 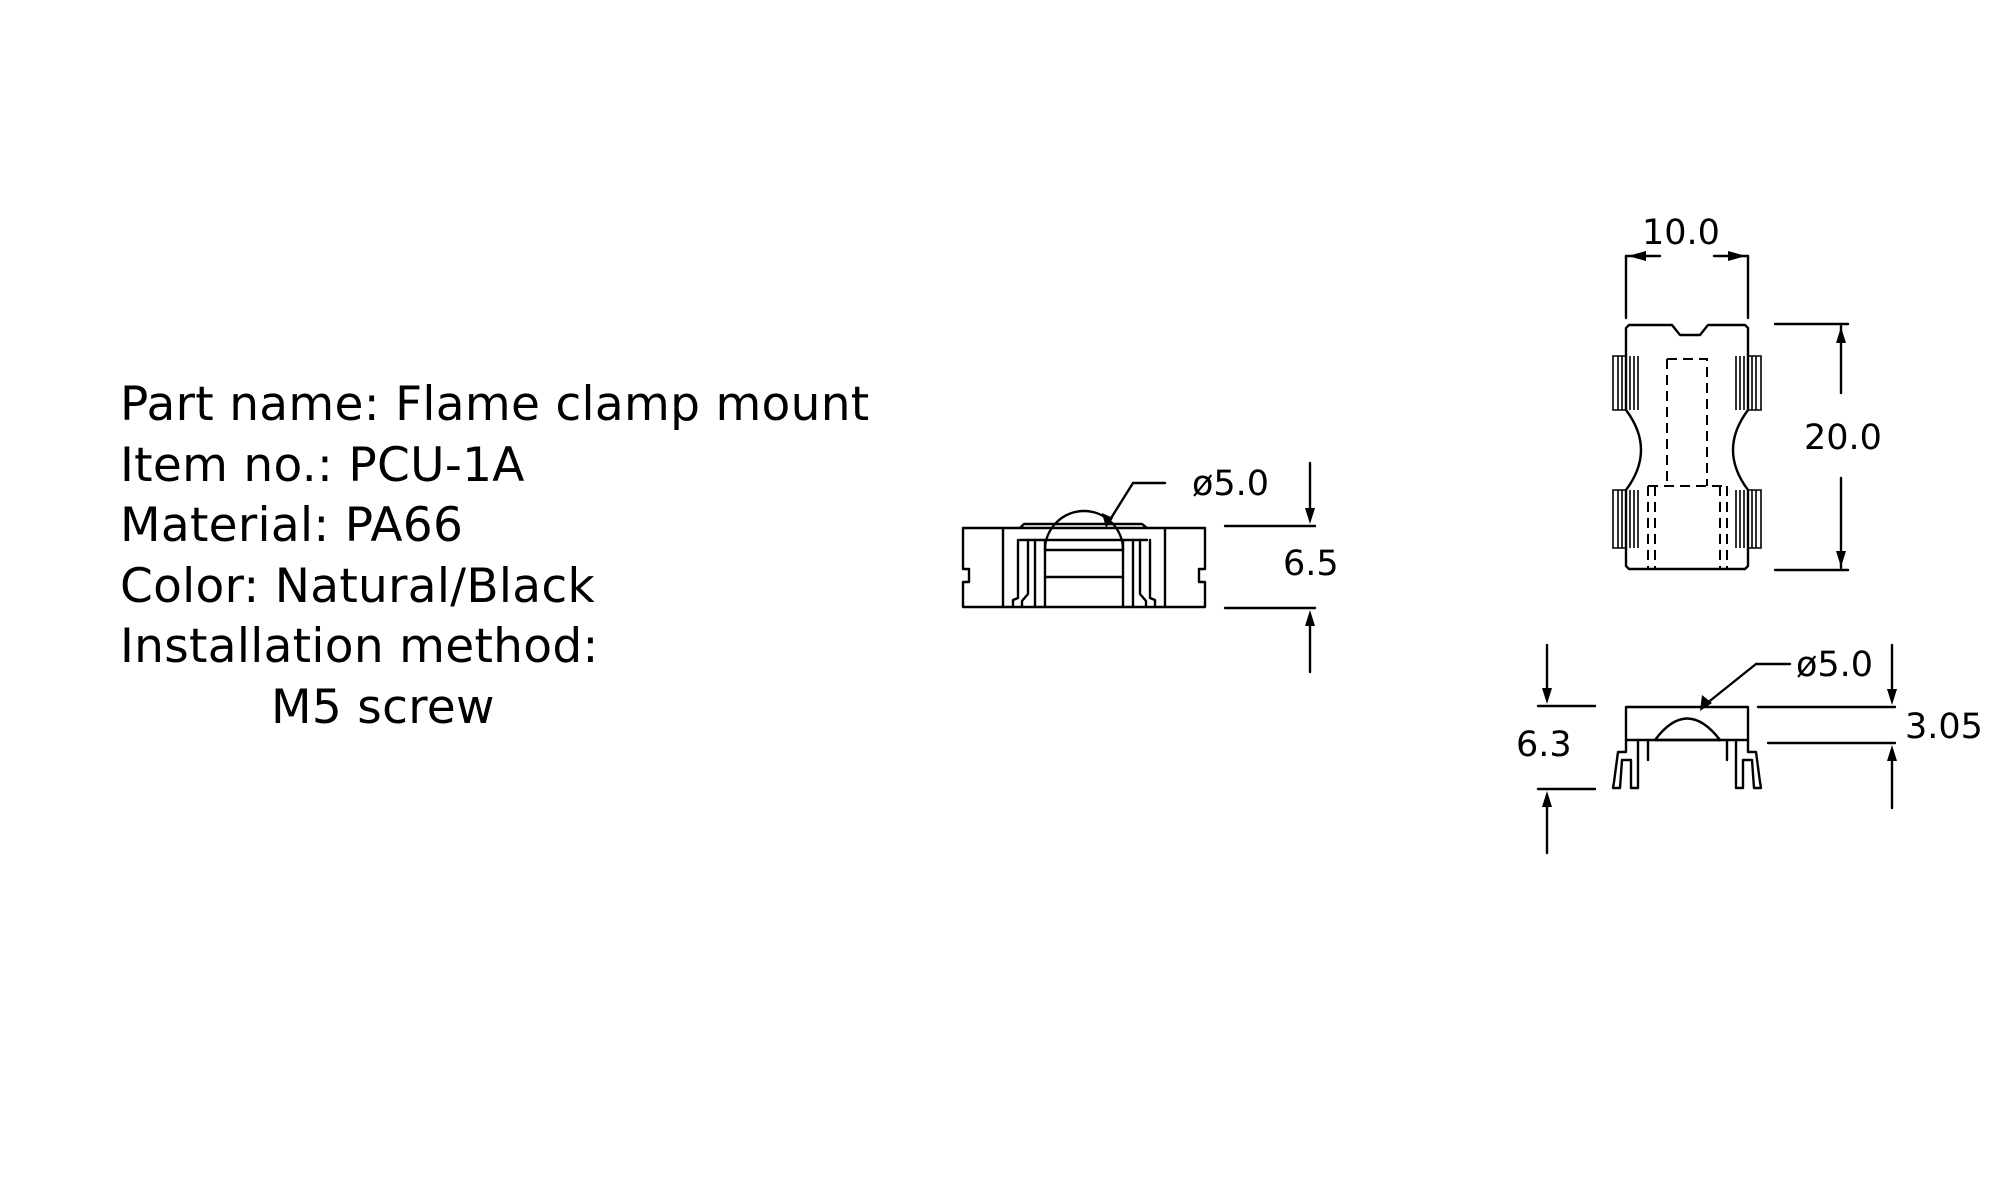 What do you see at coordinates (383, 707) in the screenshot?
I see `installation-method-value: M5 screw` at bounding box center [383, 707].